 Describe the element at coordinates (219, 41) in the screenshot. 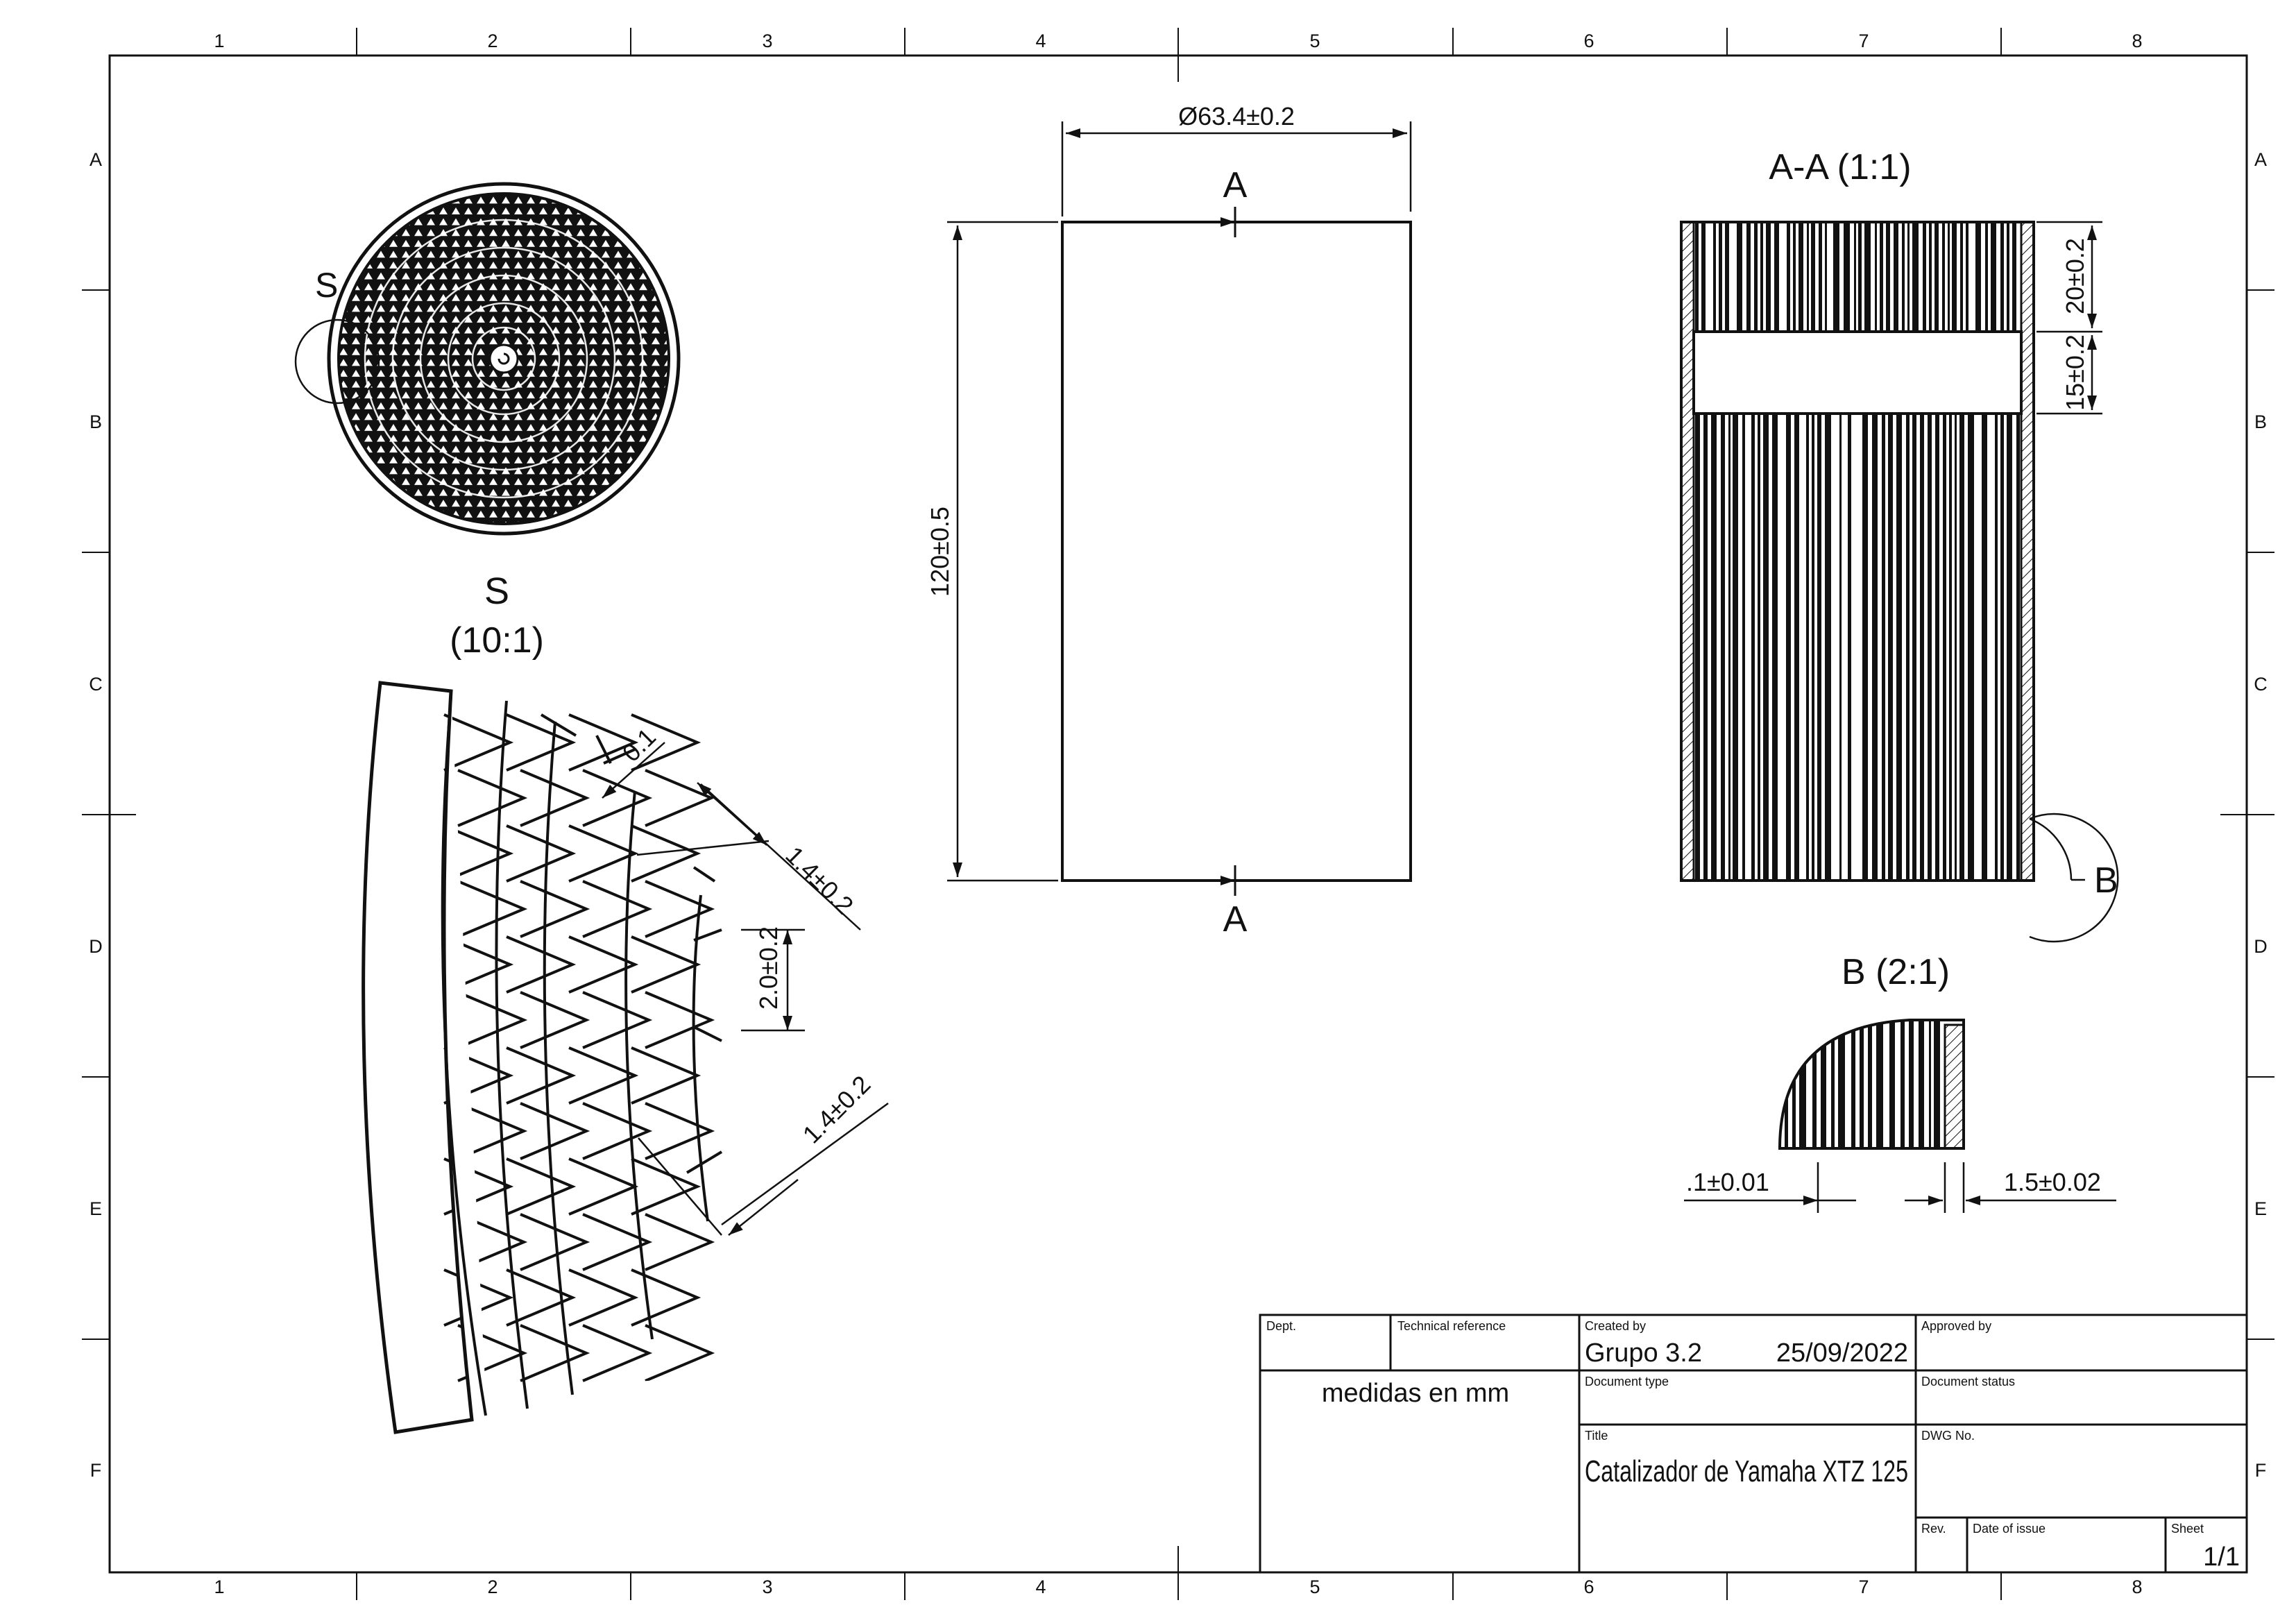

I see `zone-col-top-1: 1` at that location.